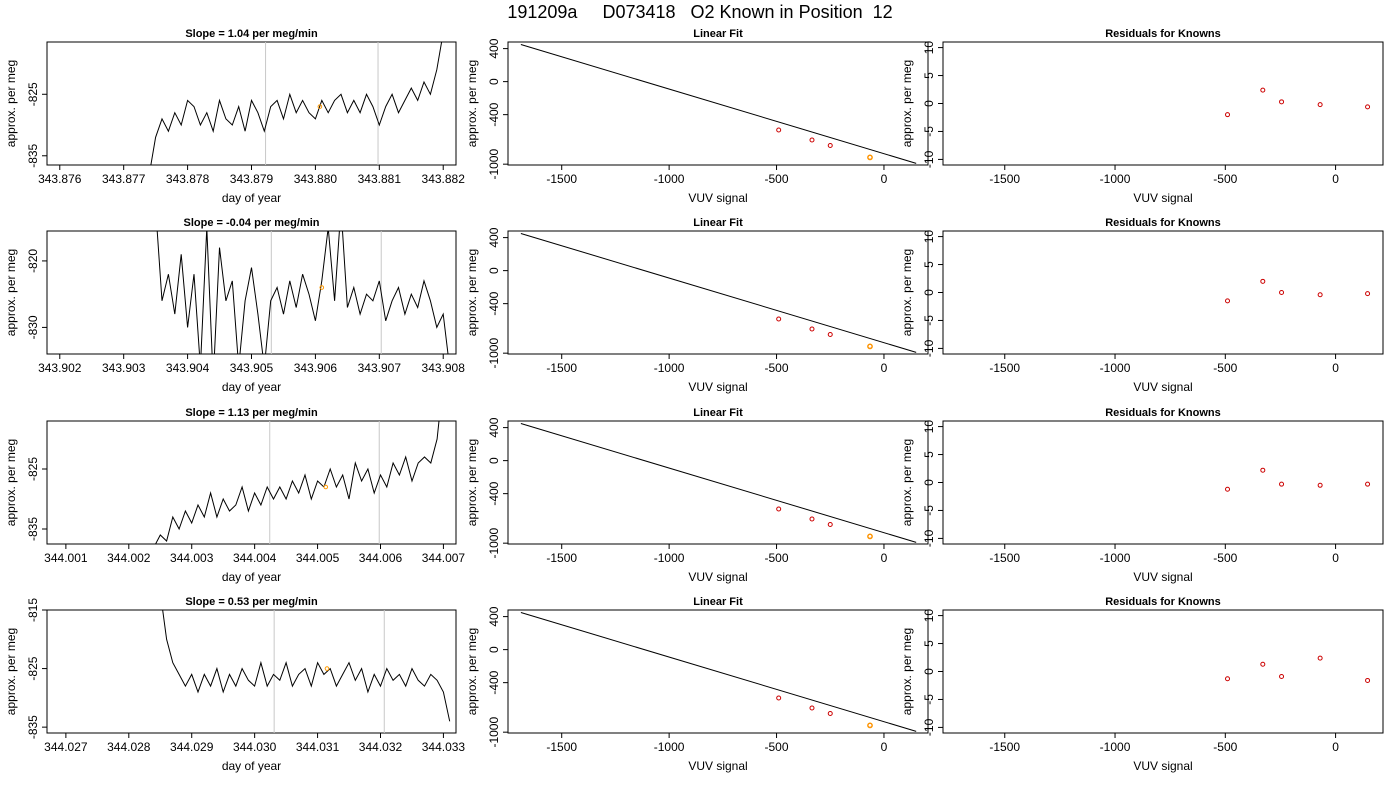  I want to click on x-tick-label: 343.877, so click(124, 179).